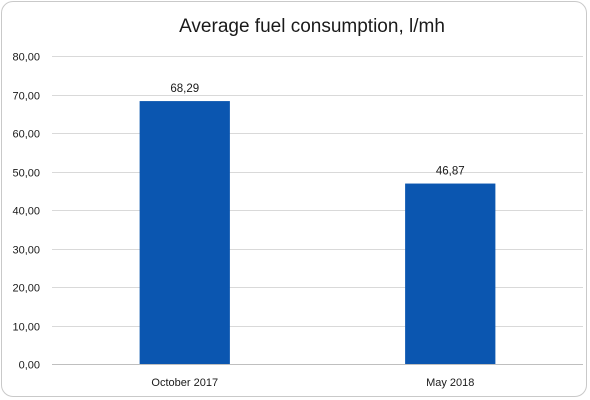 This screenshot has width=590, height=400. What do you see at coordinates (317, 130) in the screenshot?
I see `data-labels: 68,29 46,87` at bounding box center [317, 130].